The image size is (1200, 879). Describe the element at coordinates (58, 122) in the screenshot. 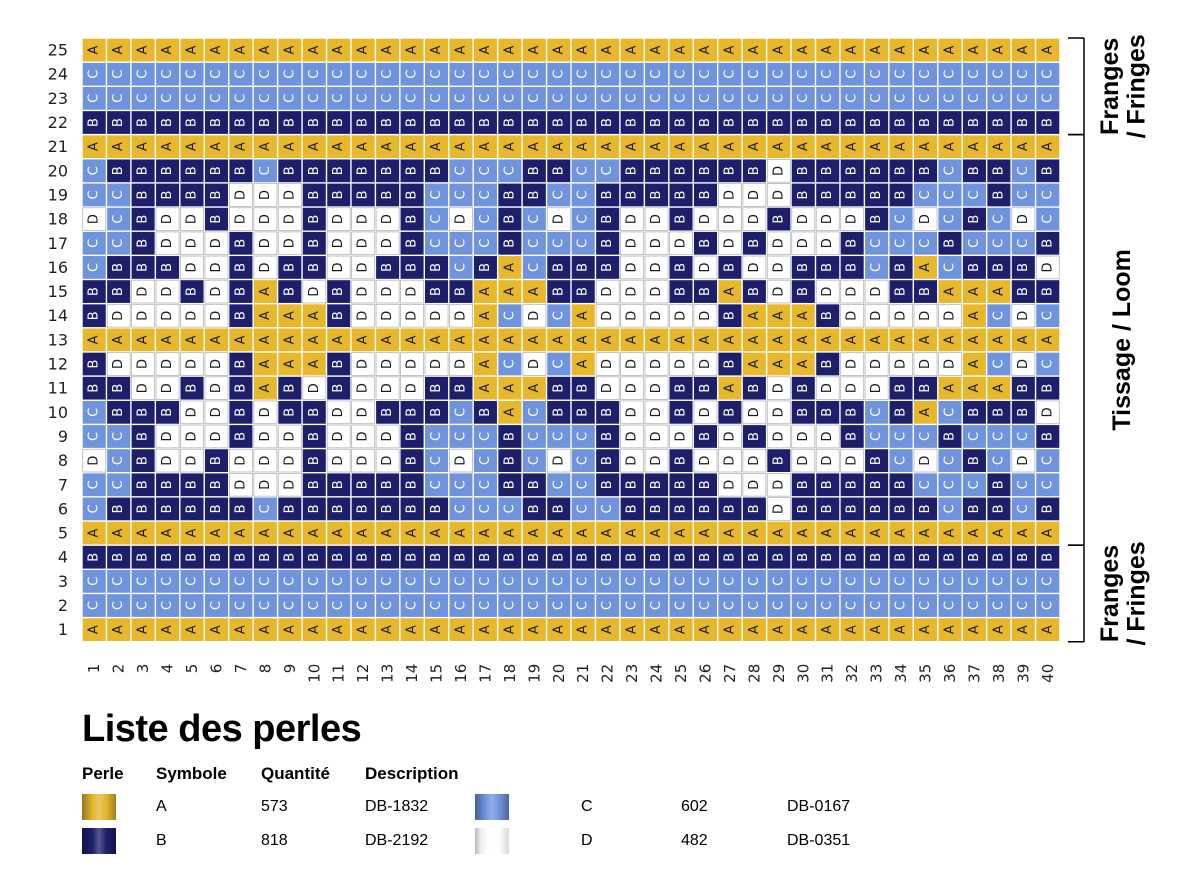

I see `row-label: 22` at that location.